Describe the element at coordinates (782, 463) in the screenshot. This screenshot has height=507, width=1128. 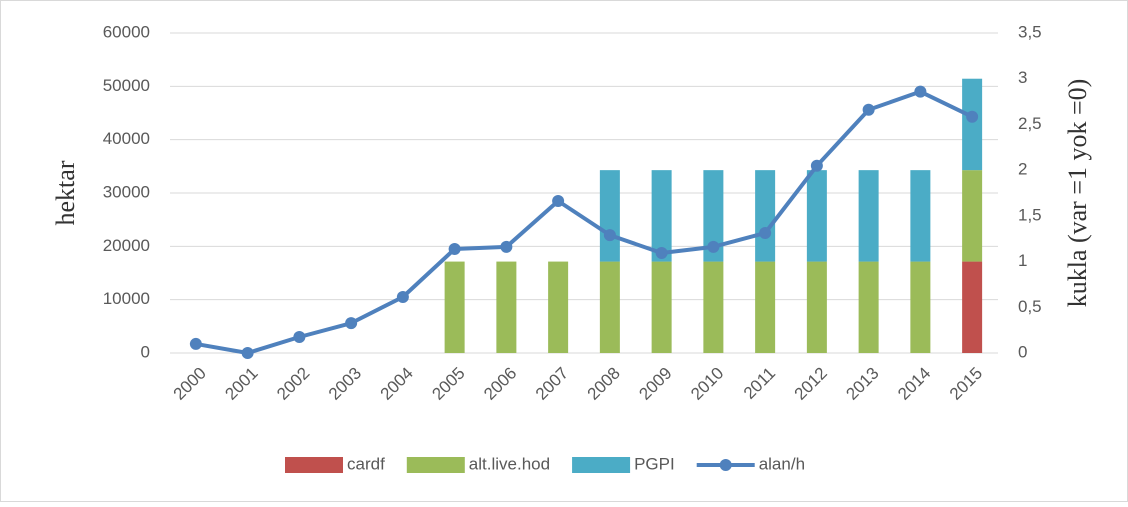
I see `legend-label: alan/h` at that location.